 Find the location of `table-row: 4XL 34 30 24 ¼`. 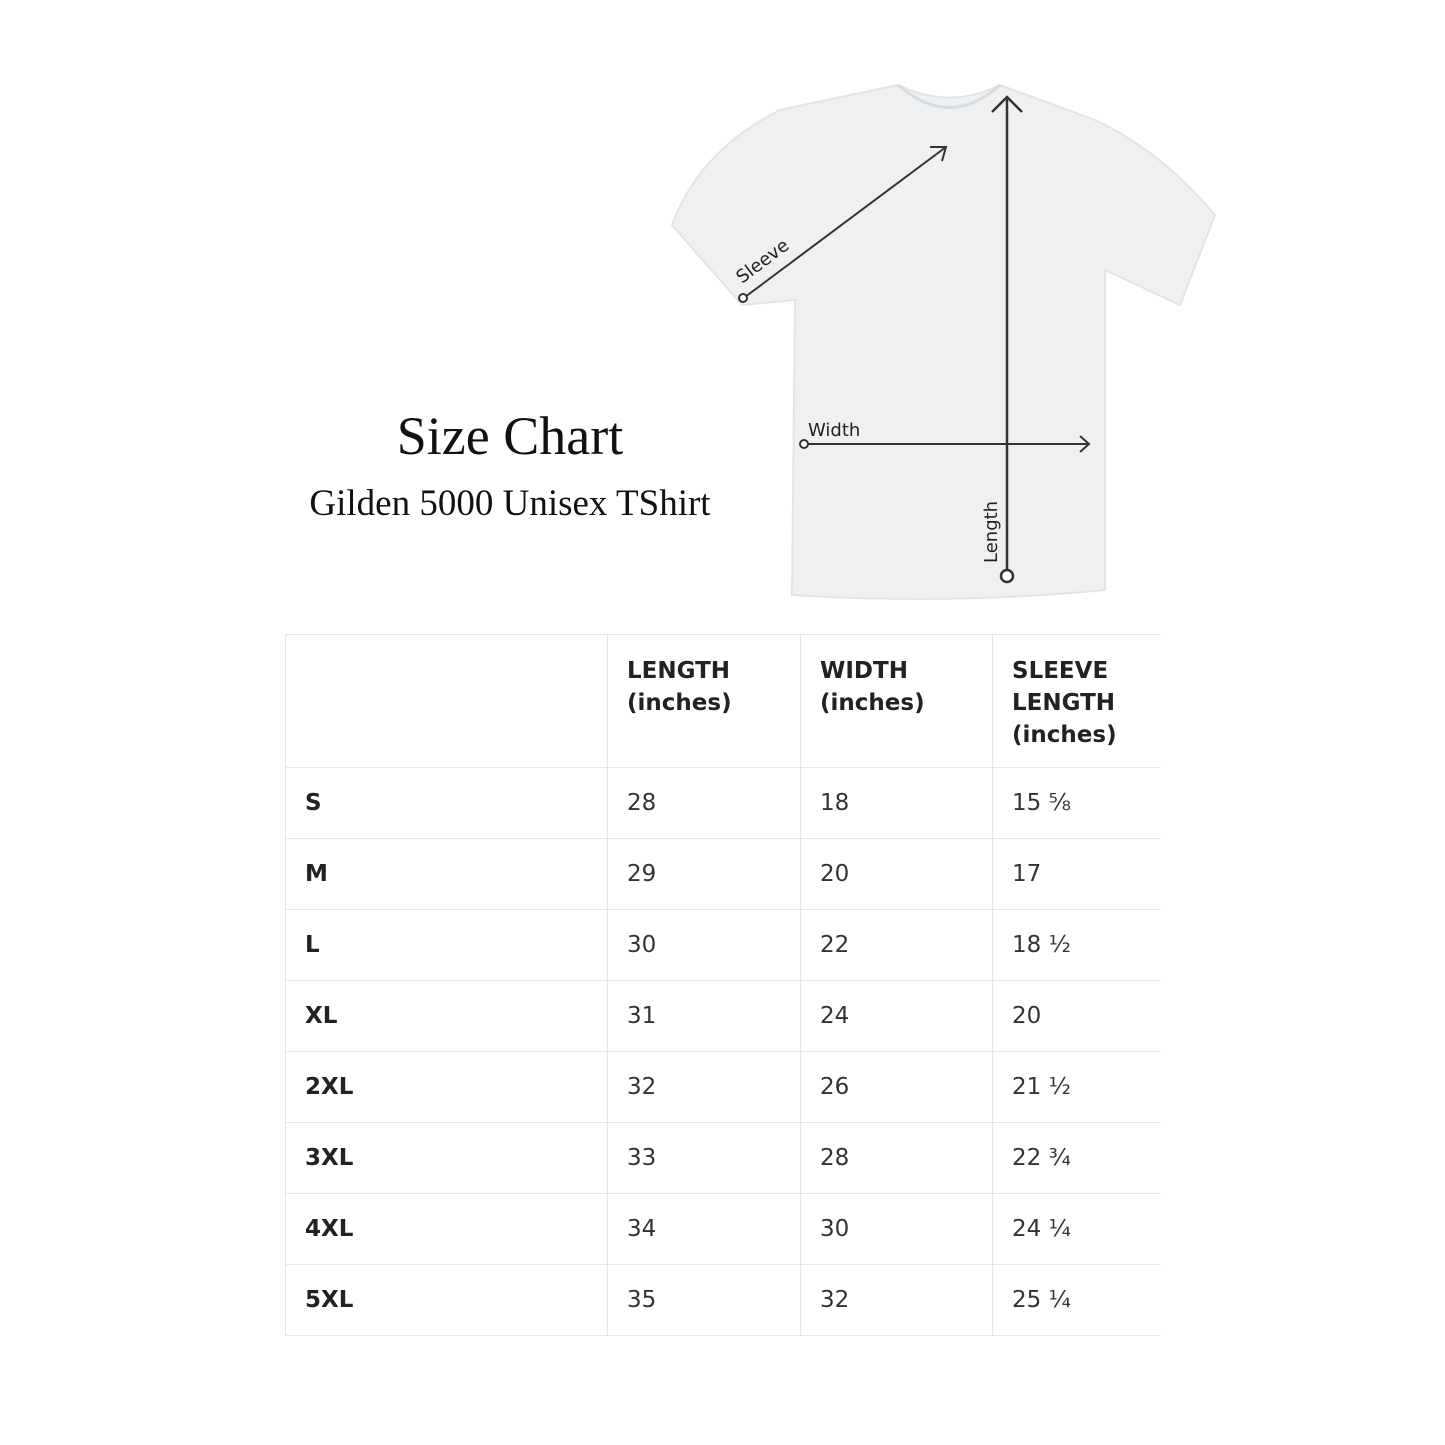

table-row: 4XL 34 30 24 ¼ is located at coordinates (723, 1229).